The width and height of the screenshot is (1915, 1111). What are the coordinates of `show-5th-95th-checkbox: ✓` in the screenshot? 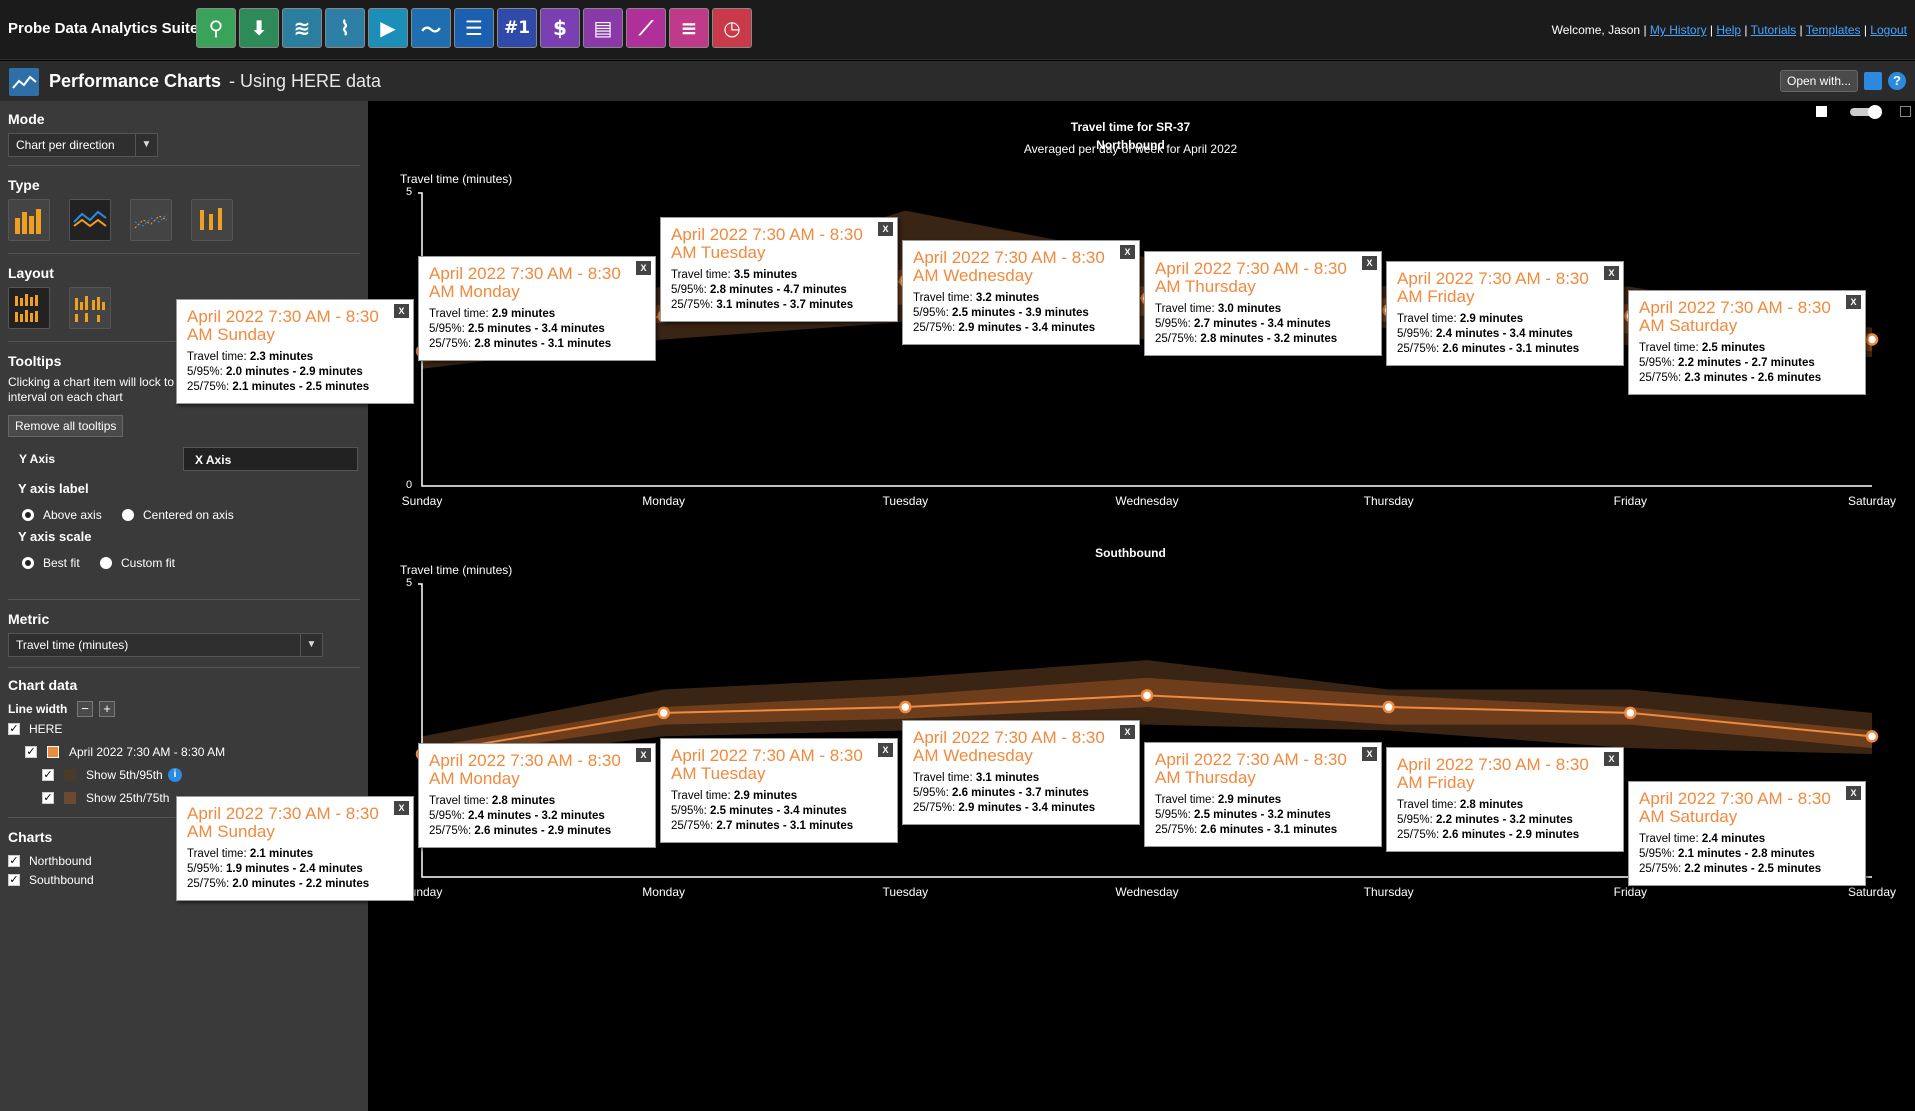 It's located at (48, 775).